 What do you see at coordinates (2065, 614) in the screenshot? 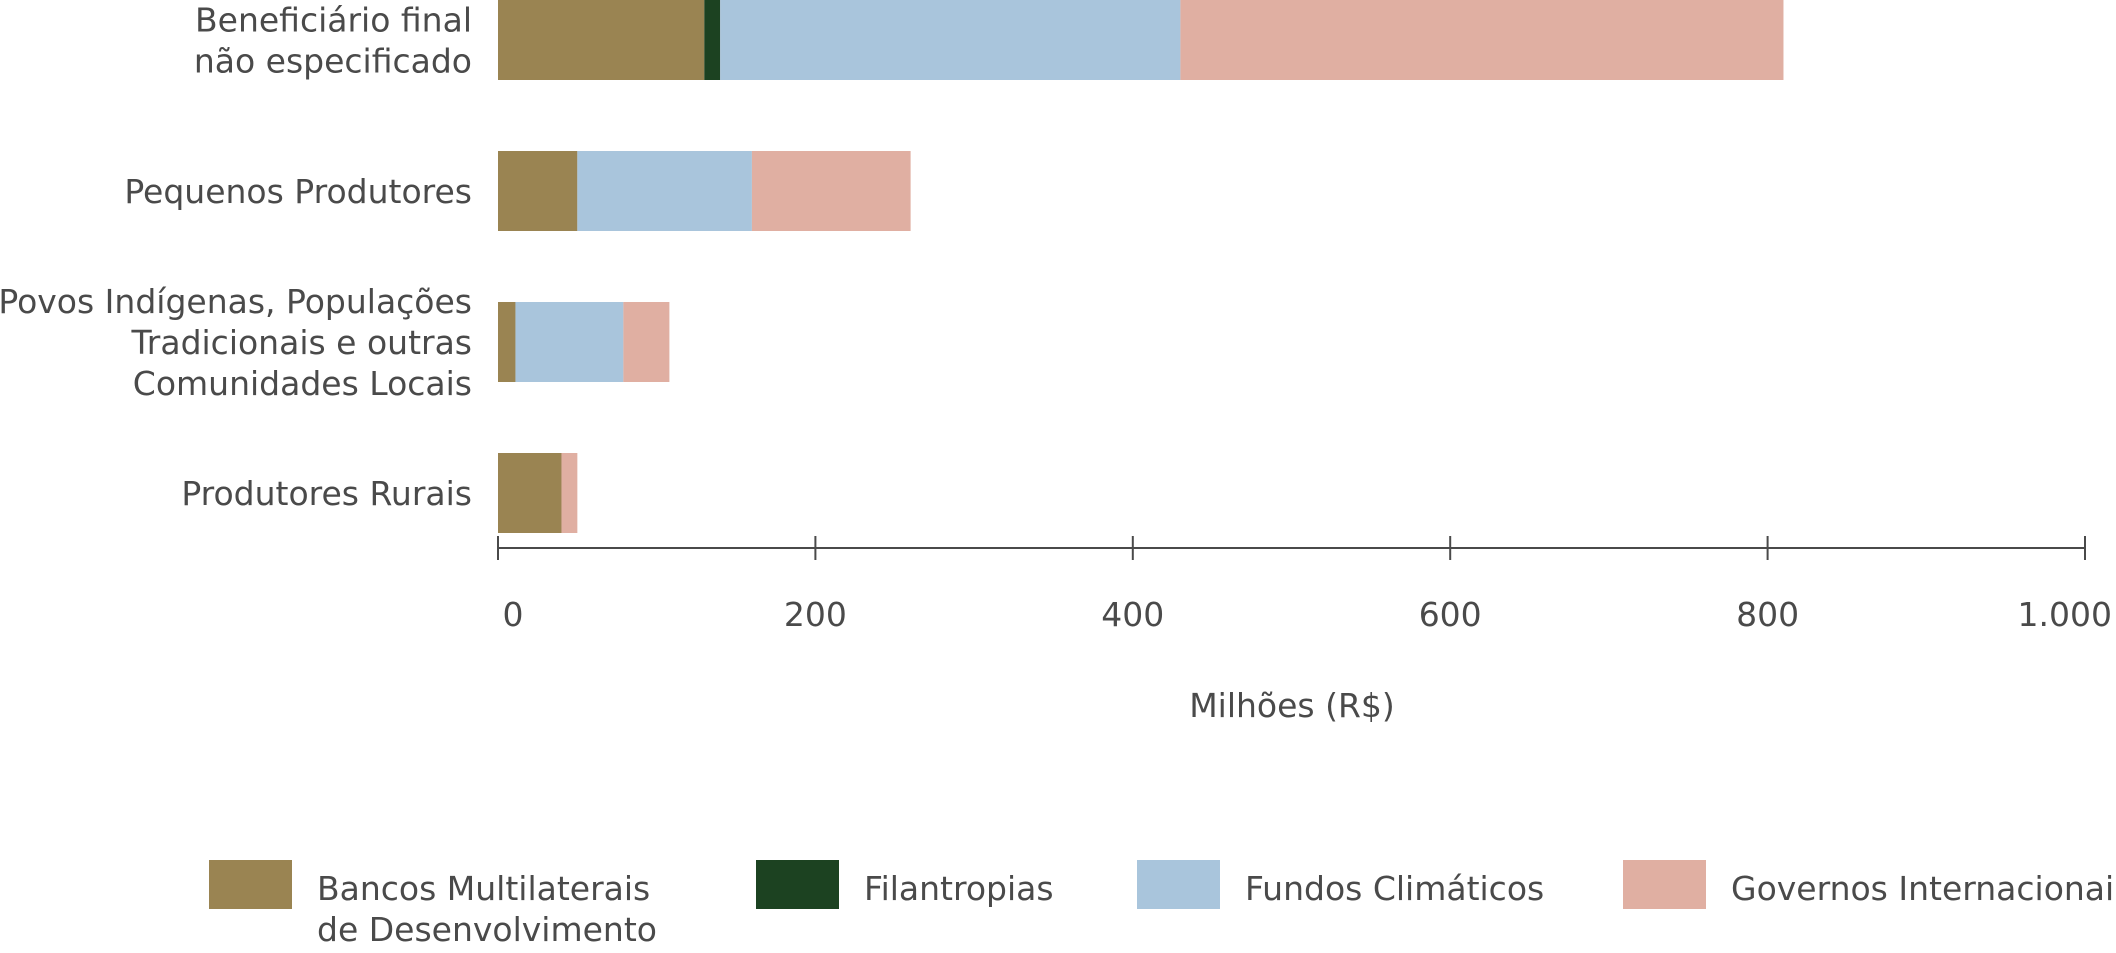
I see `x-tick-label-5: 1.000` at bounding box center [2065, 614].